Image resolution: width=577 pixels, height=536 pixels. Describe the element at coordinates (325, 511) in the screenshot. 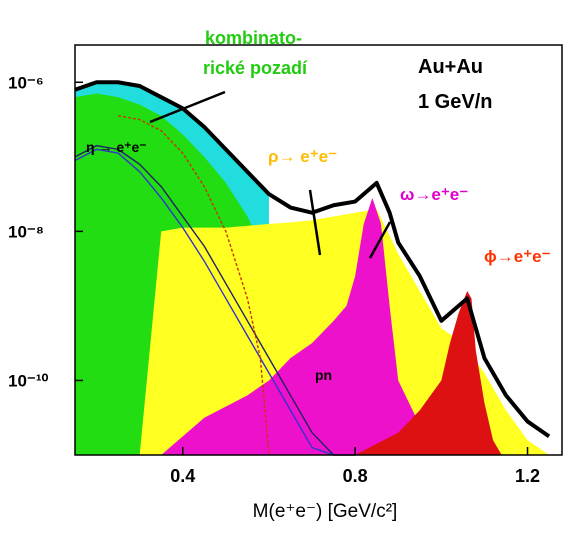

I see `x-axis-label: M(e⁺e⁻) [GeV/c²]` at that location.